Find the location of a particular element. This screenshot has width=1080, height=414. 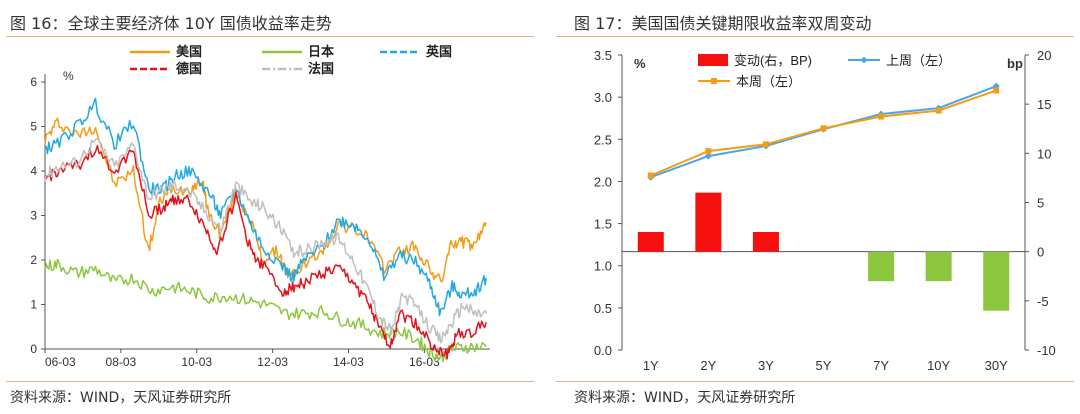

legend-label: 上周（左） is located at coordinates (918, 60).